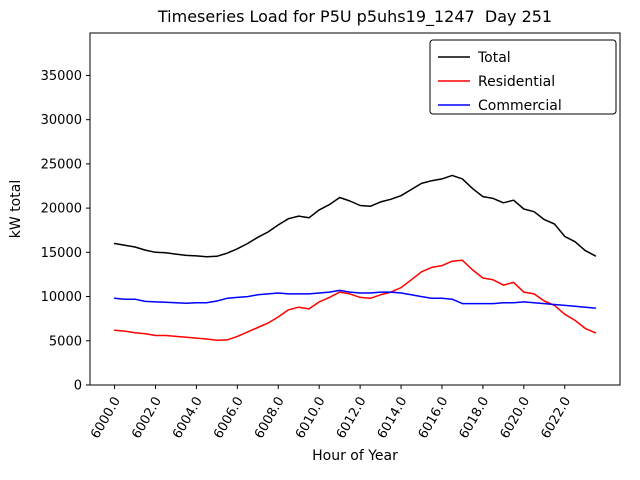  I want to click on x-tick-label: 6018.0, so click(475, 418).